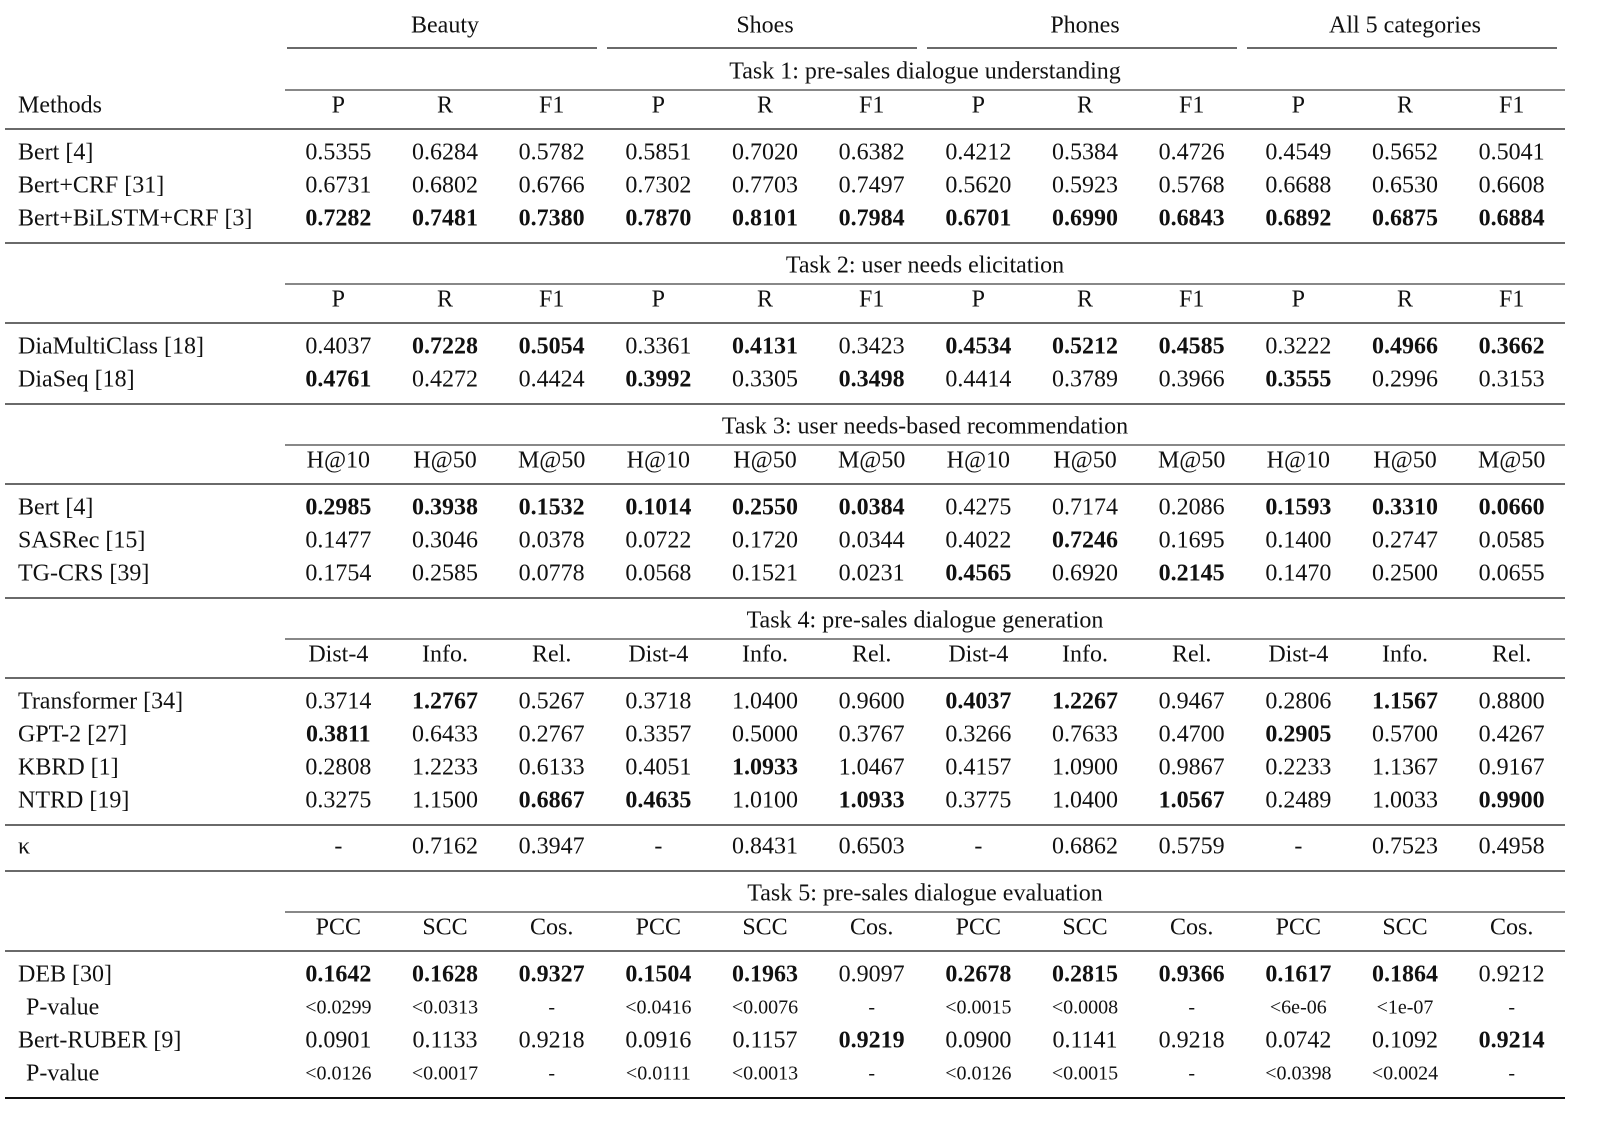 The image size is (1617, 1134). Describe the element at coordinates (1298, 153) in the screenshot. I see `cell-value: 0.4549` at that location.